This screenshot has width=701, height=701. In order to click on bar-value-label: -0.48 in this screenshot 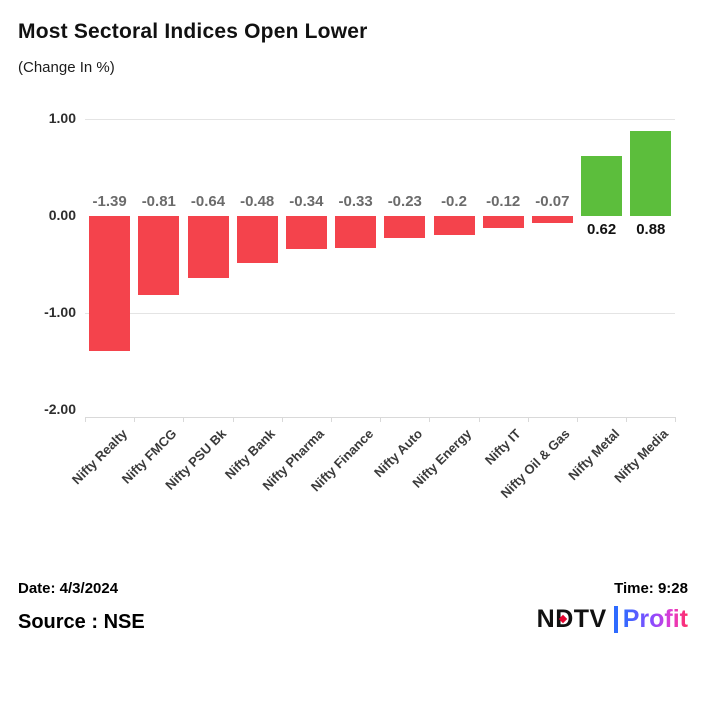, I will do `click(257, 201)`.